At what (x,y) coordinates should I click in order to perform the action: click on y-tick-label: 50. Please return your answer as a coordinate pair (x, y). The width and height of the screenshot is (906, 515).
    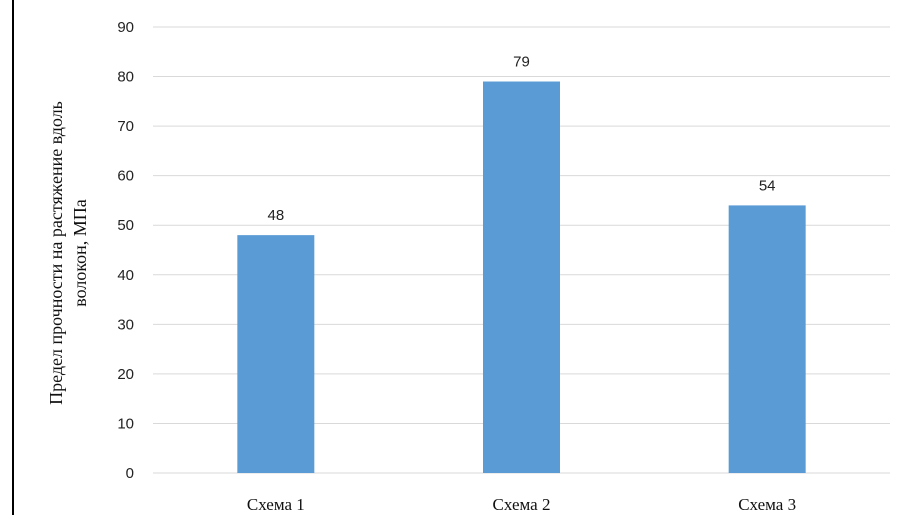
    Looking at the image, I should click on (125, 225).